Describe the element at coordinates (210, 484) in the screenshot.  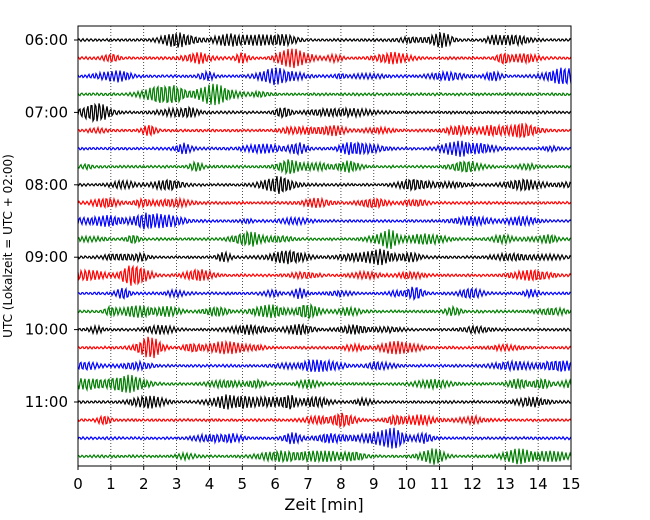
I see `x-tick-label: 4` at that location.